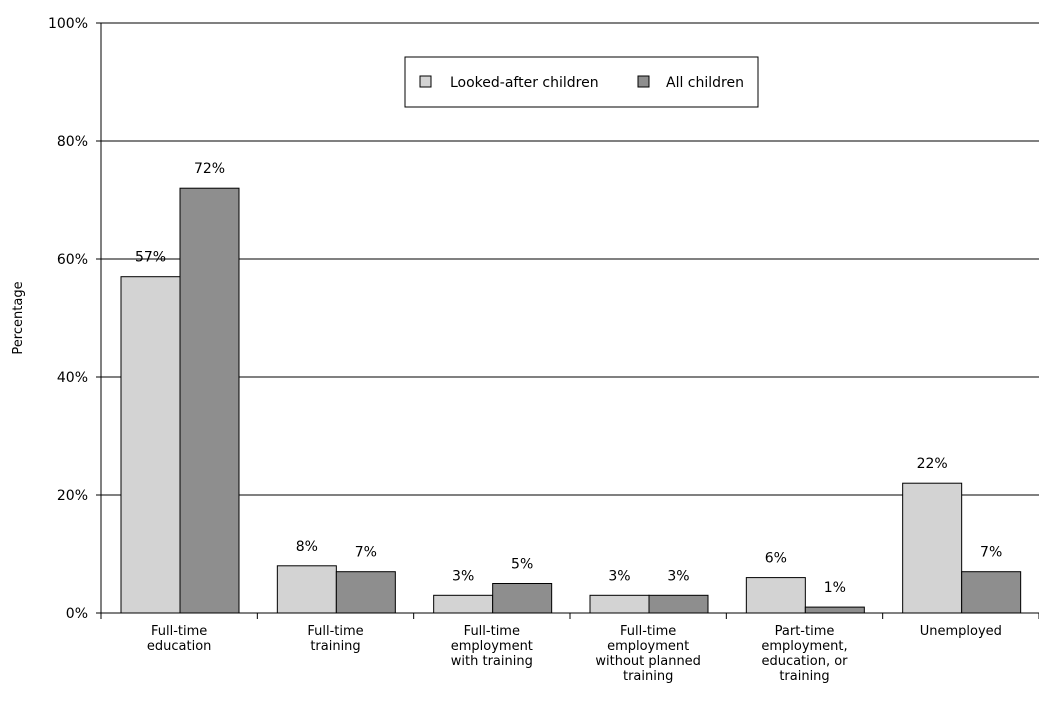 This screenshot has height=707, width=1039. I want to click on legend-swatch-all-children, so click(643, 81).